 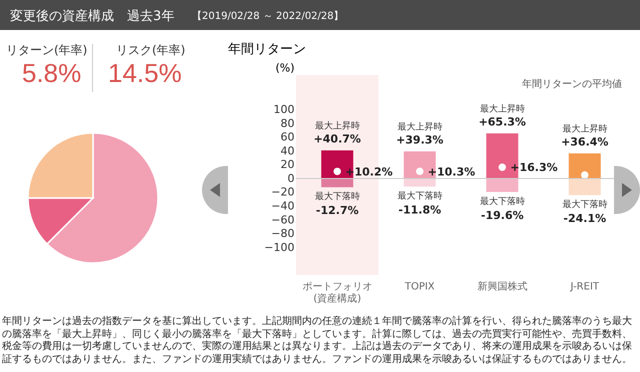 I want to click on data-label: +36.4%, so click(x=584, y=141).